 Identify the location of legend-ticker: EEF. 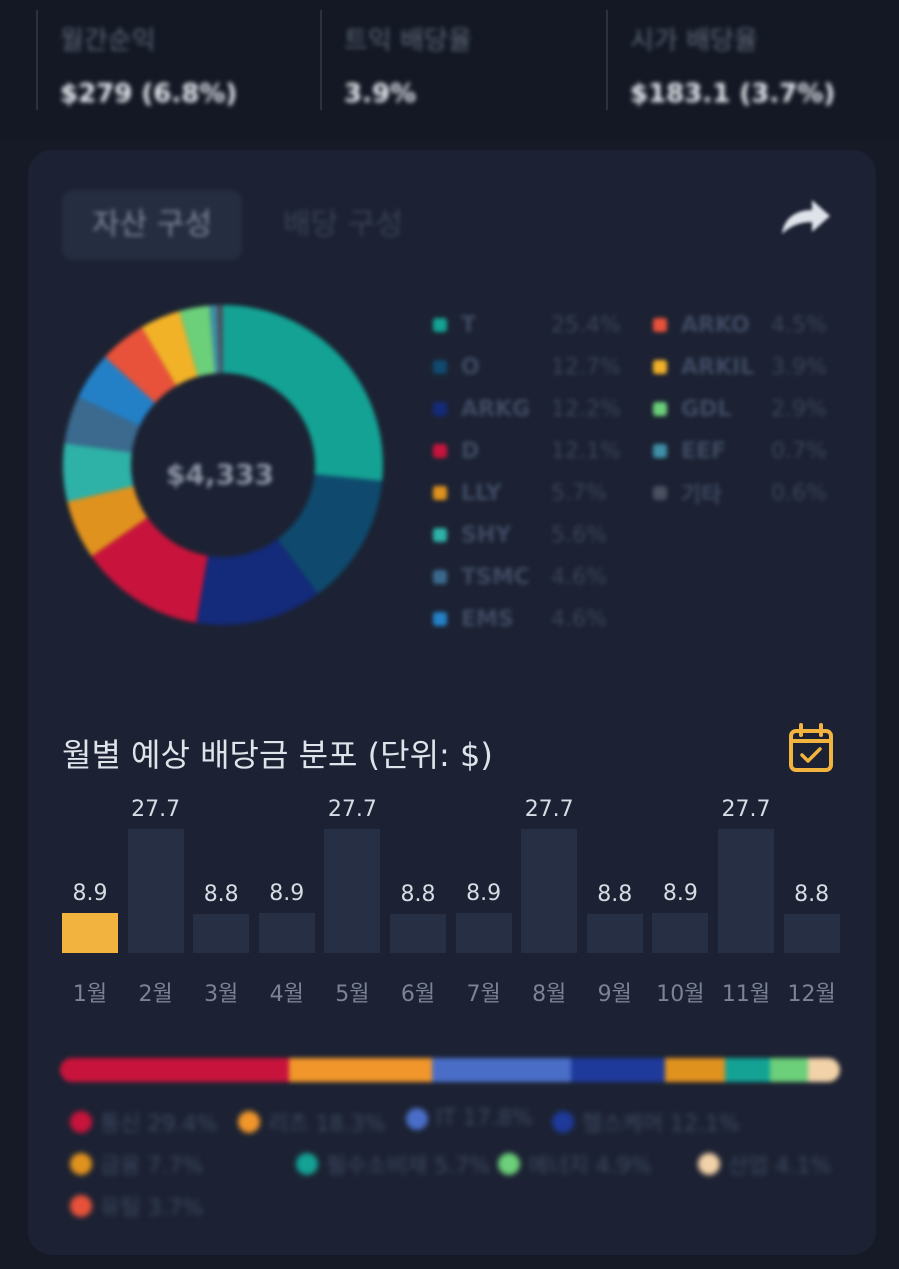
(704, 451).